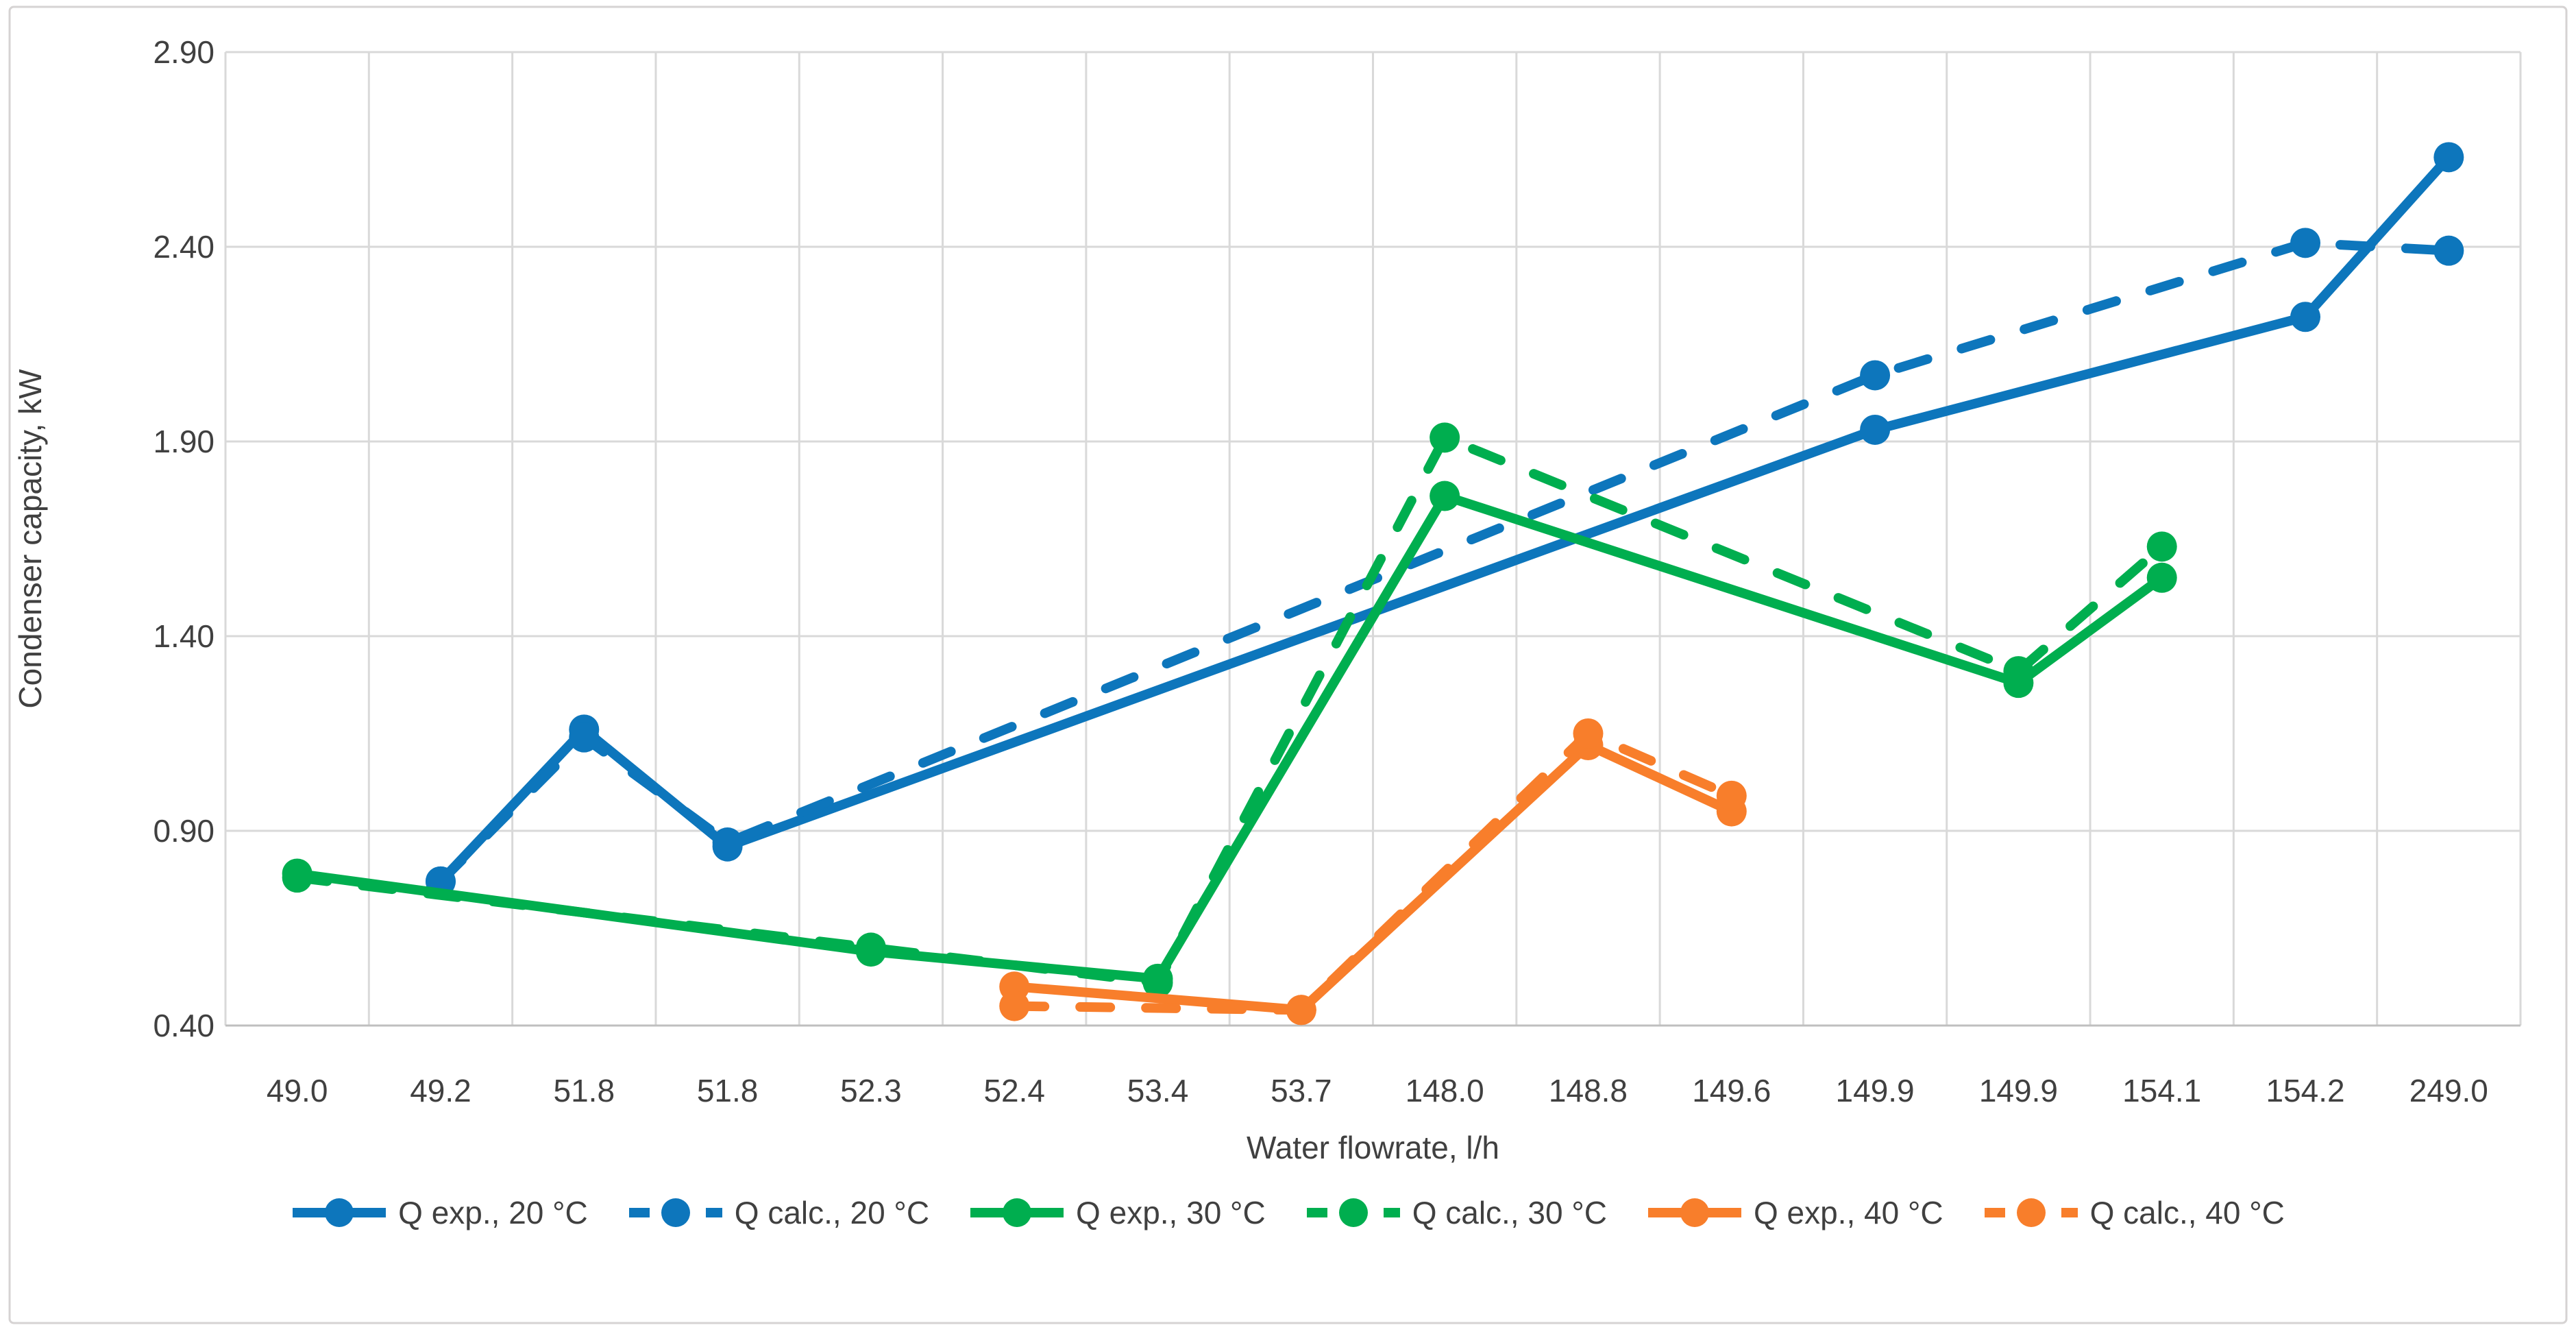 The width and height of the screenshot is (2576, 1334). What do you see at coordinates (1589, 1090) in the screenshot?
I see `x-tick-label: 148.8` at bounding box center [1589, 1090].